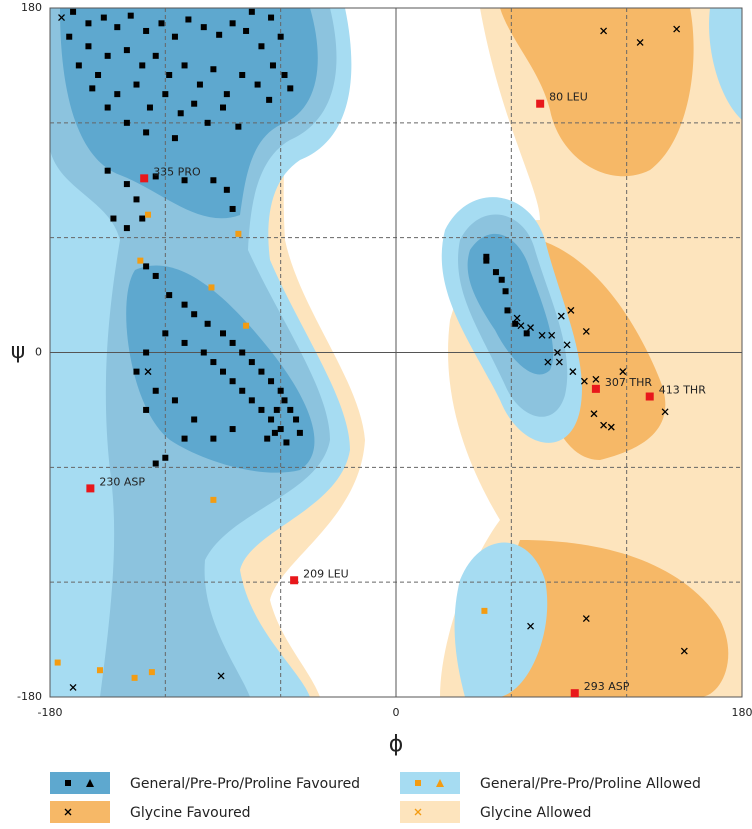 Image resolution: width=752 pixels, height=829 pixels. What do you see at coordinates (628, 382) in the screenshot?
I see `outlier-label: 307 THR` at bounding box center [628, 382].